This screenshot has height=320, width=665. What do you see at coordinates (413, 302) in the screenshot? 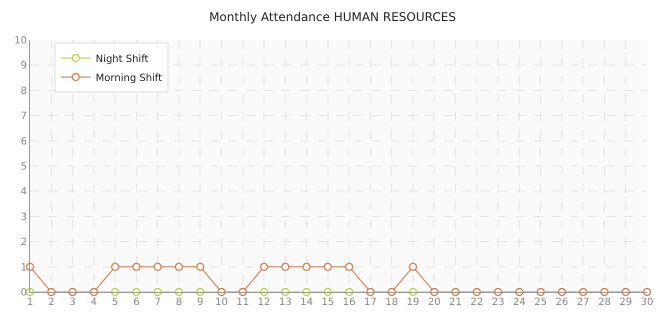
I see `x-tick-label: 19` at bounding box center [413, 302].